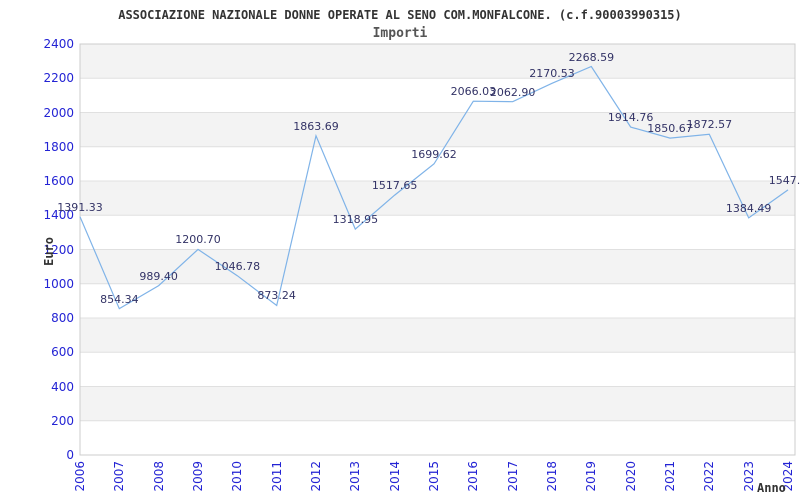 This screenshot has width=800, height=500. I want to click on x-tick-label: 2011, so click(276, 476).